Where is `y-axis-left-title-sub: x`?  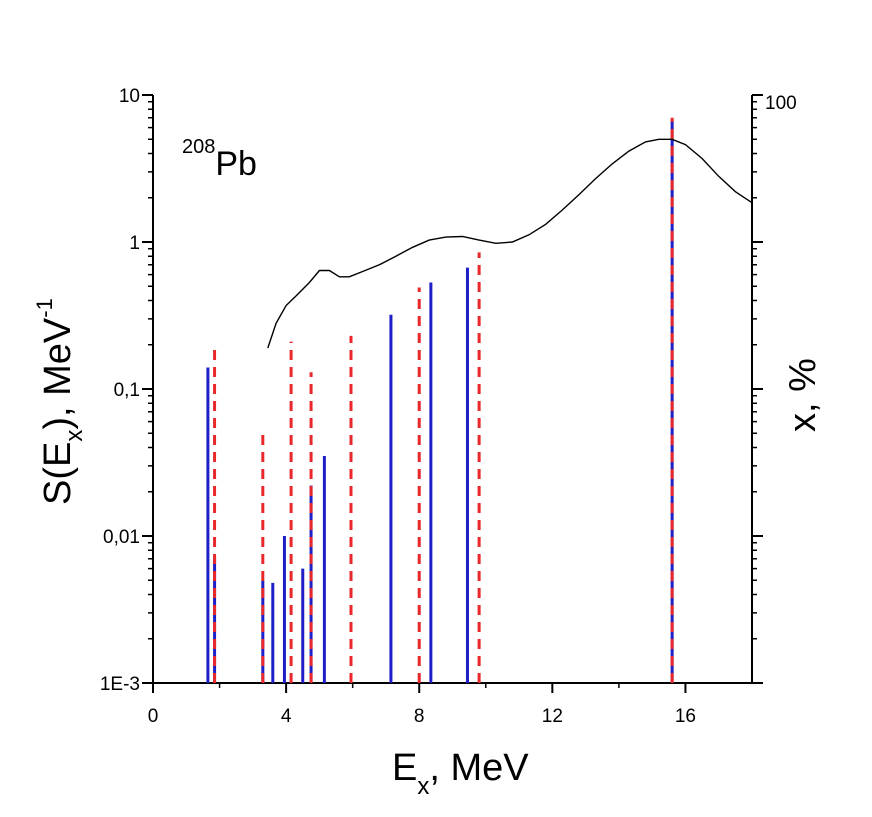 y-axis-left-title-sub: x is located at coordinates (74, 436).